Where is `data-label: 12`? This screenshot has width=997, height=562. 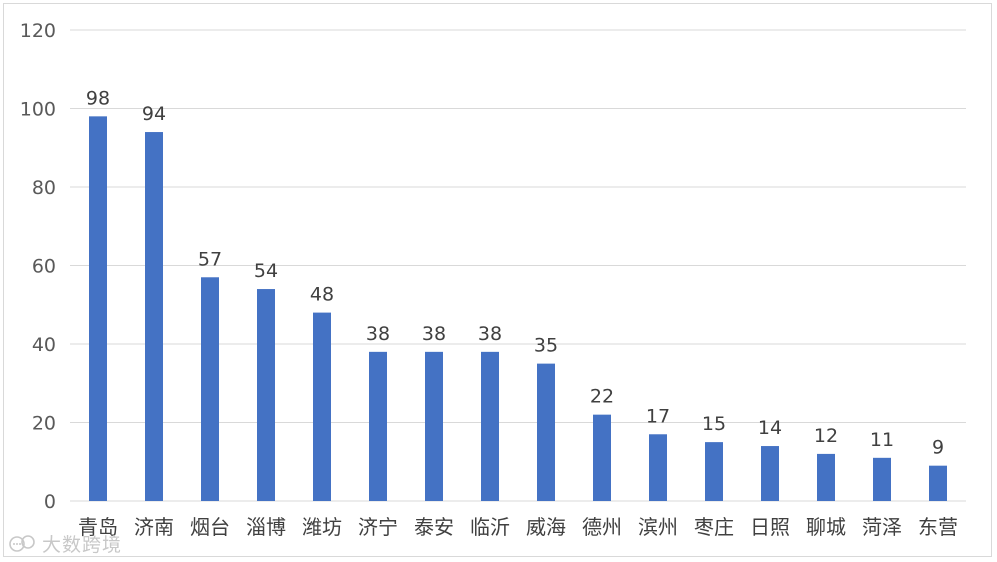
data-label: 12 is located at coordinates (826, 436).